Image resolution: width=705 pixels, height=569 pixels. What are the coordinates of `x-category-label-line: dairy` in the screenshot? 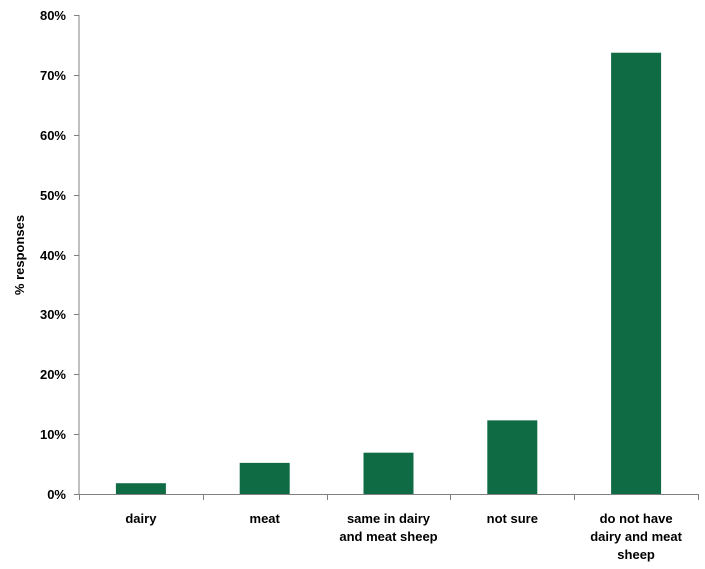 It's located at (141, 518).